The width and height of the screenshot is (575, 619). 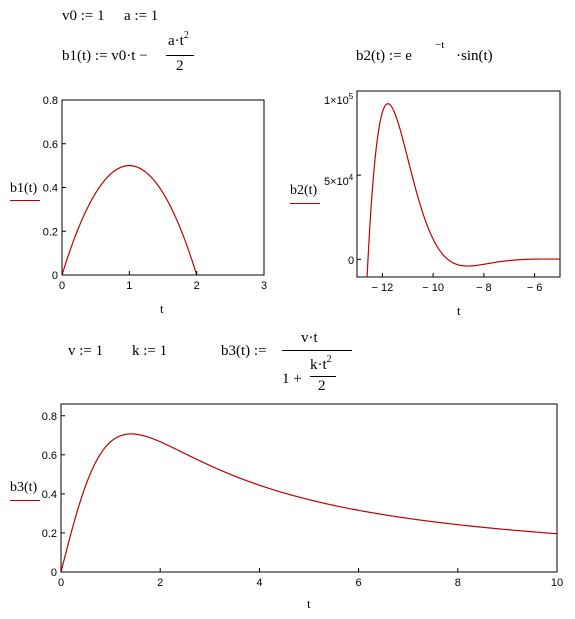 What do you see at coordinates (50, 232) in the screenshot?
I see `plot-b1-ytick-label: 0.2` at bounding box center [50, 232].